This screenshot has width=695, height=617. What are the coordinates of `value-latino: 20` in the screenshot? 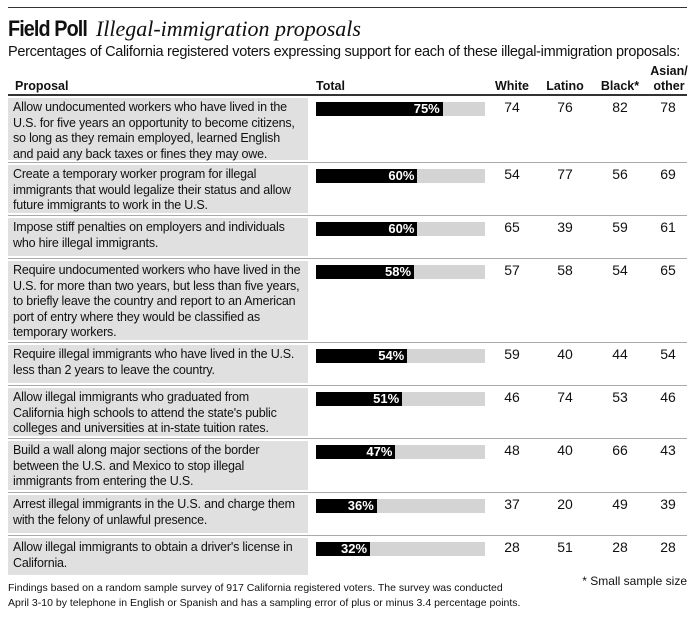 It's located at (565, 504).